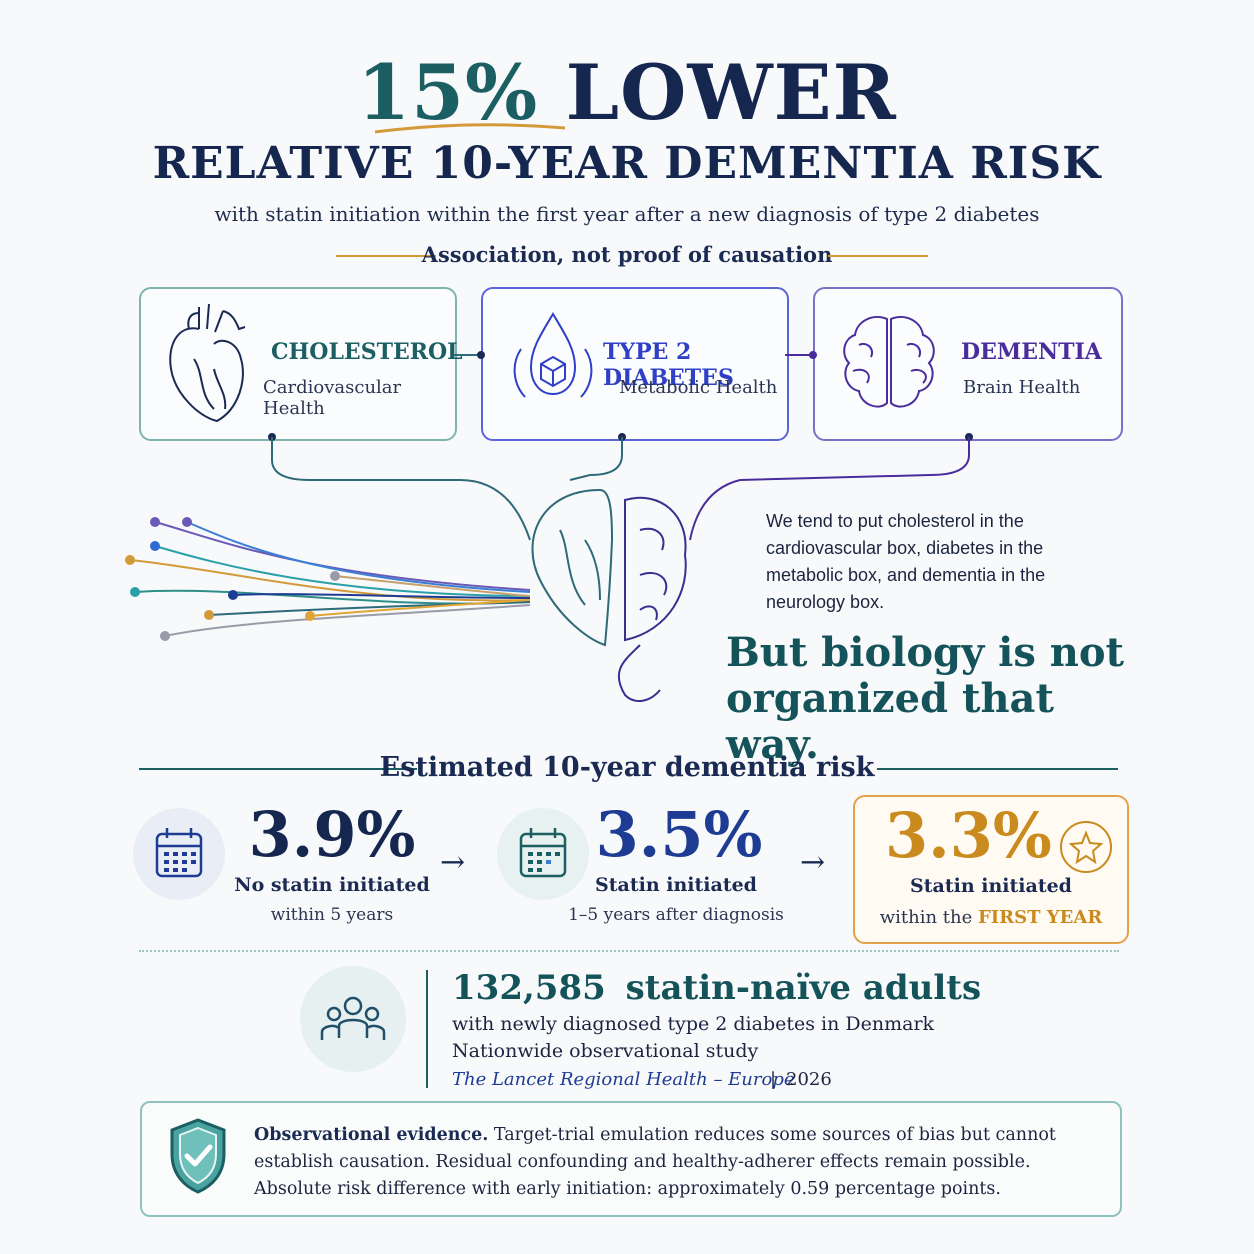 This screenshot has height=1254, width=1254. Describe the element at coordinates (1031, 352) in the screenshot. I see `box-title: DEMENTIA` at that location.